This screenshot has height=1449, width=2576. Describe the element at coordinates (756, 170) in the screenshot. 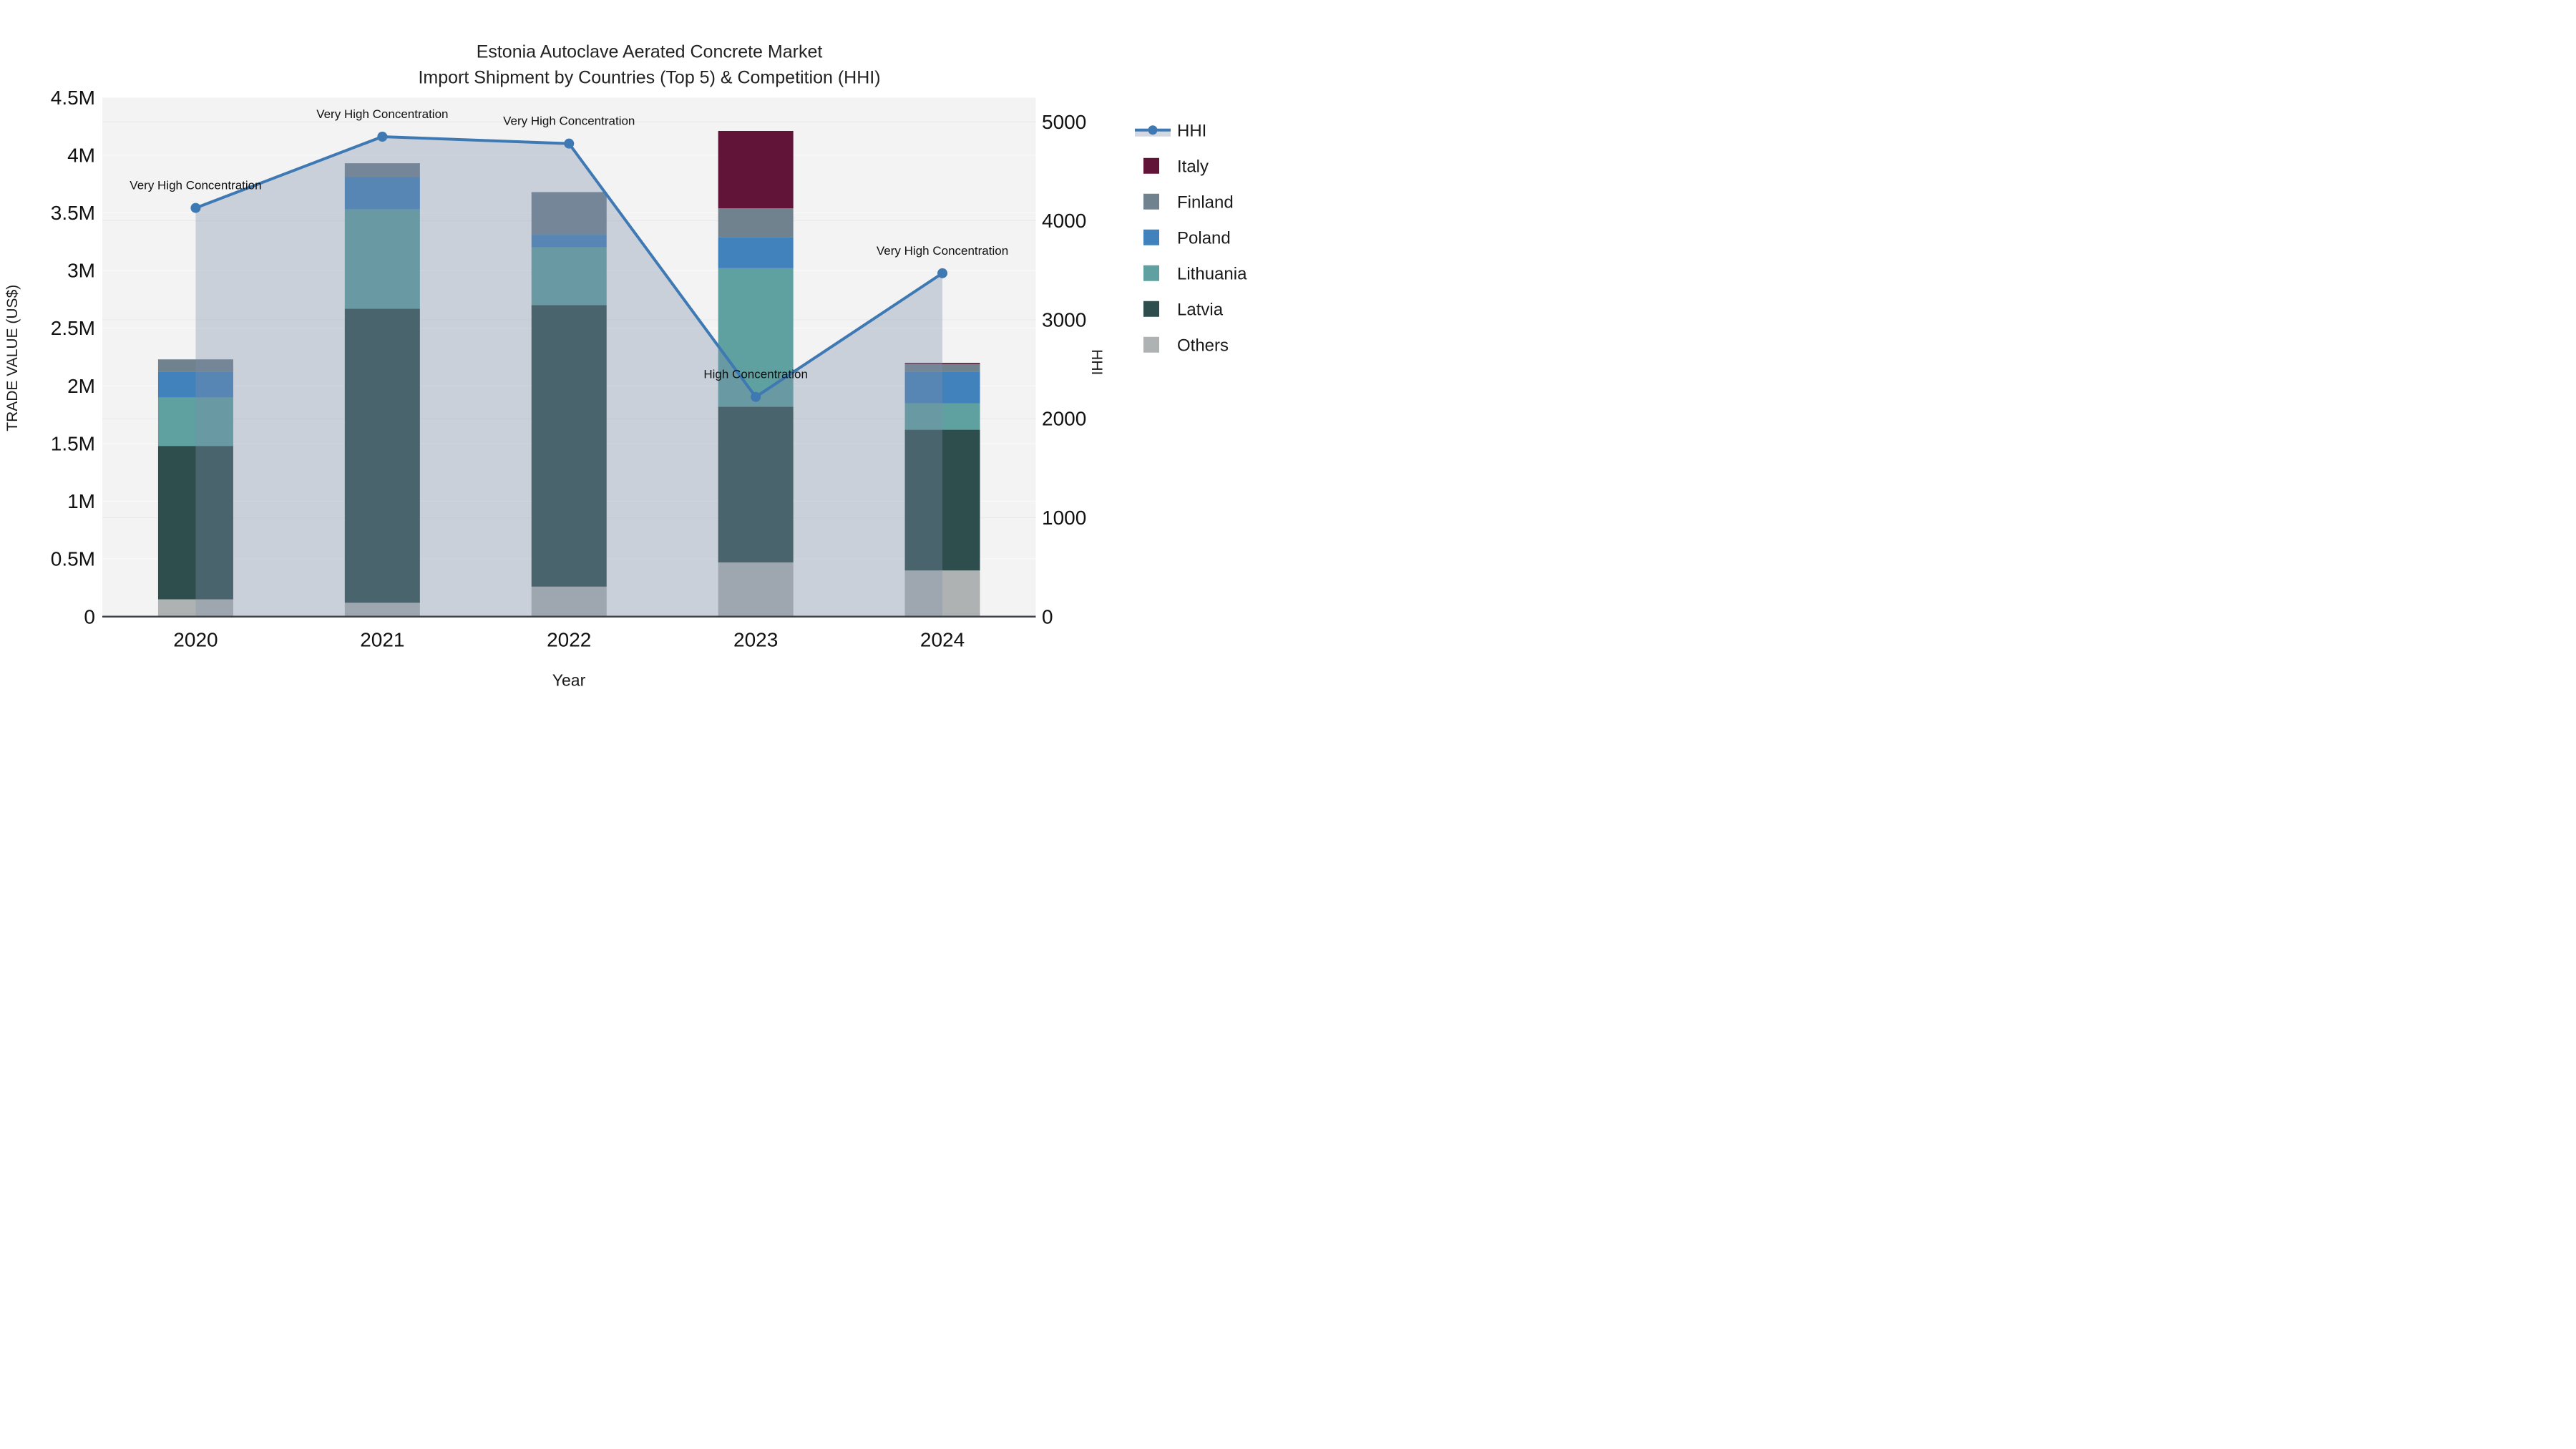

I see `bar-segment-italy-2023` at that location.